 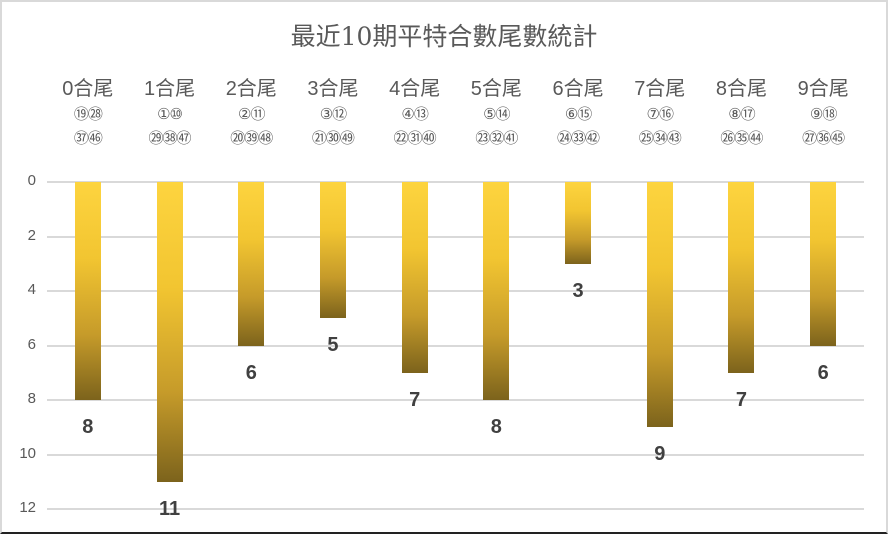 I want to click on y-tick-label: 10, so click(x=27, y=453).